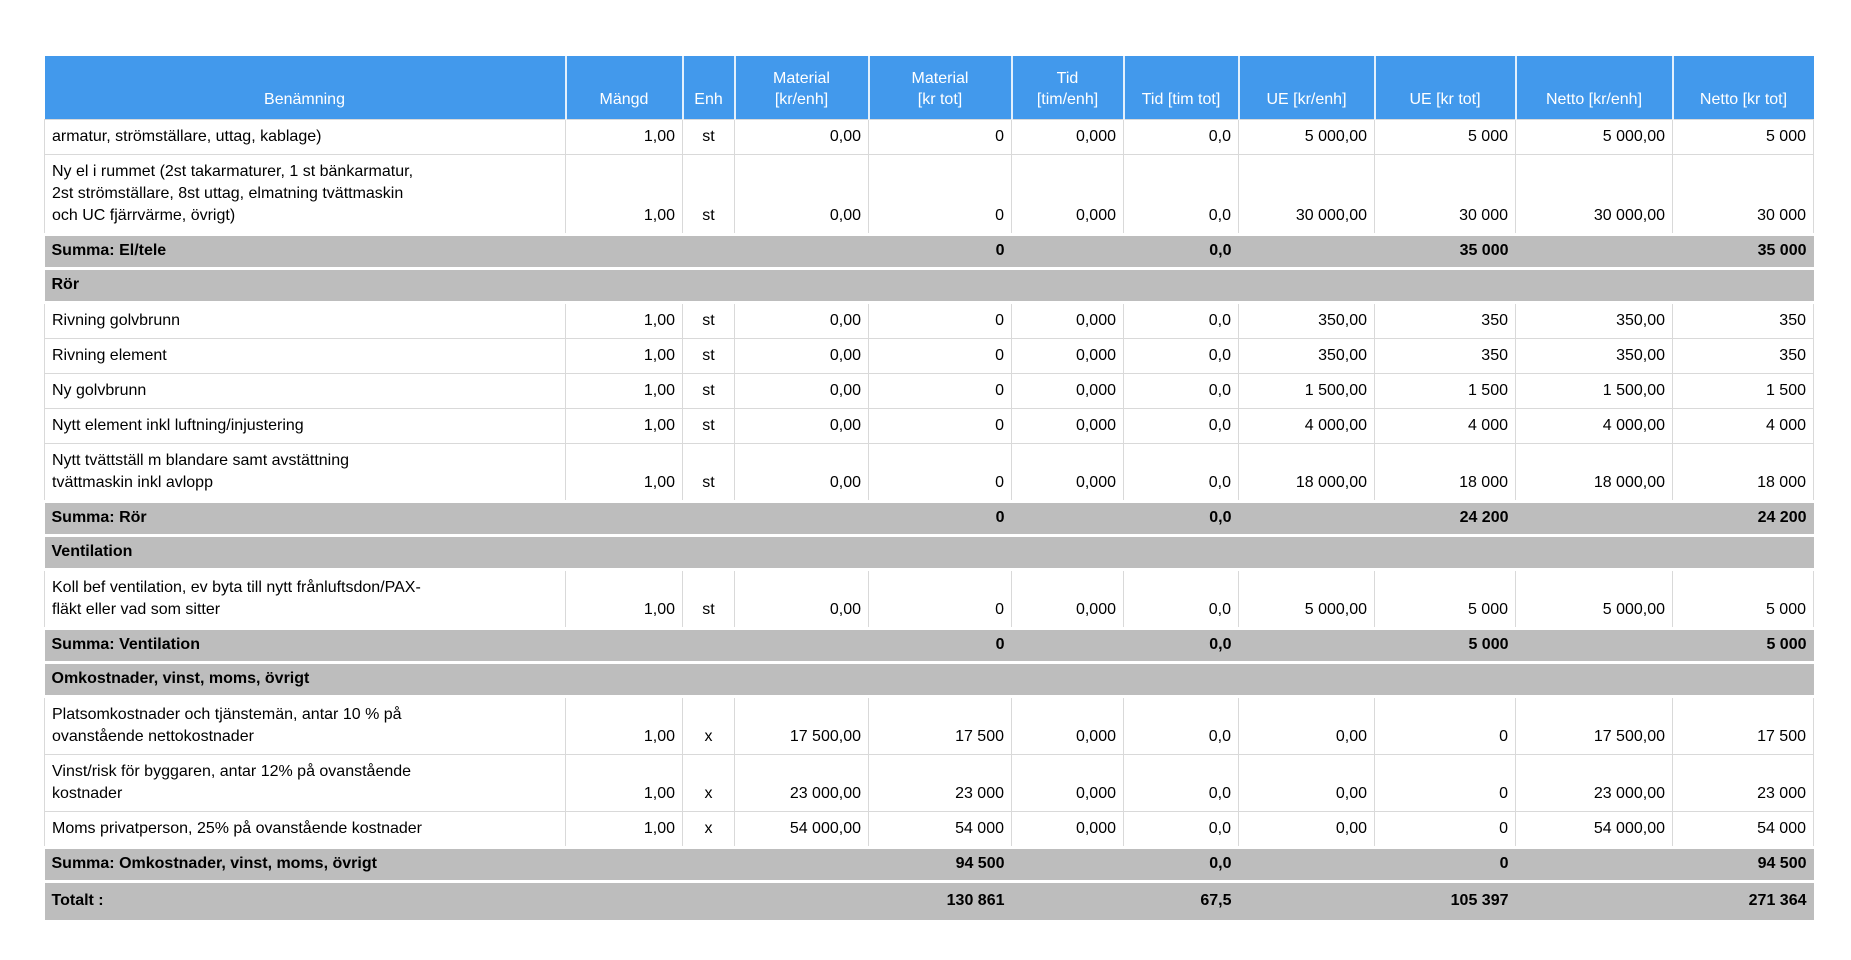  Describe the element at coordinates (801, 725) in the screenshot. I see `cell-mat_enh: 17 500,00` at that location.